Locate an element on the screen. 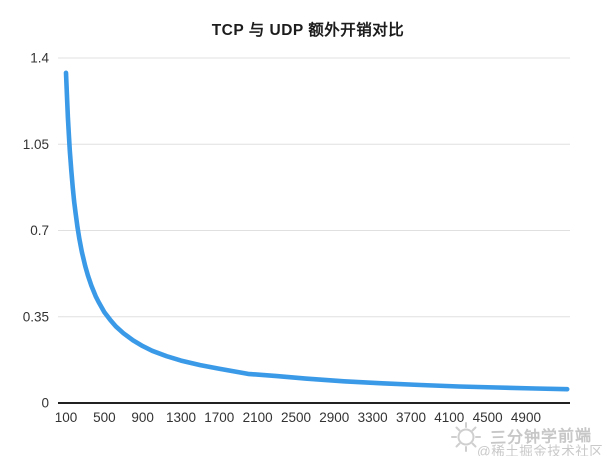  y-tick-label: 0.35 is located at coordinates (36, 316).